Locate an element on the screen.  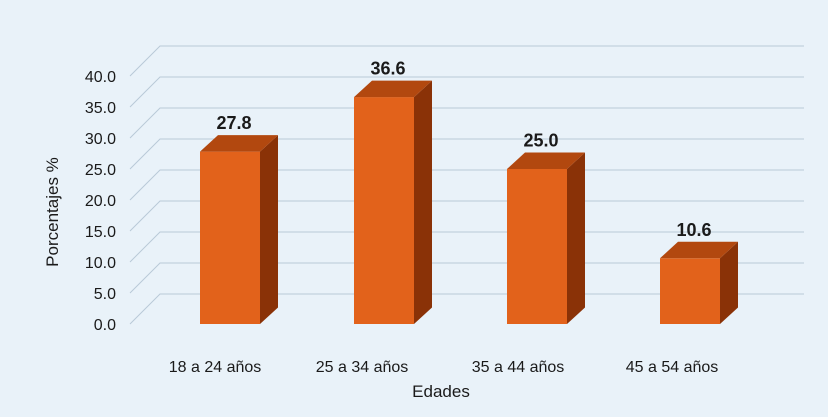
y-tick-label: 10.0 is located at coordinates (100, 263).